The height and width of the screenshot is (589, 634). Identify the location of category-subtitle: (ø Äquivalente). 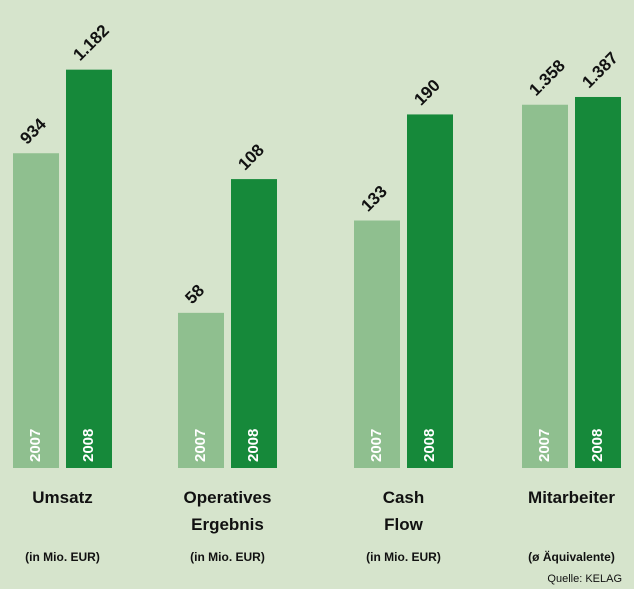
(571, 557).